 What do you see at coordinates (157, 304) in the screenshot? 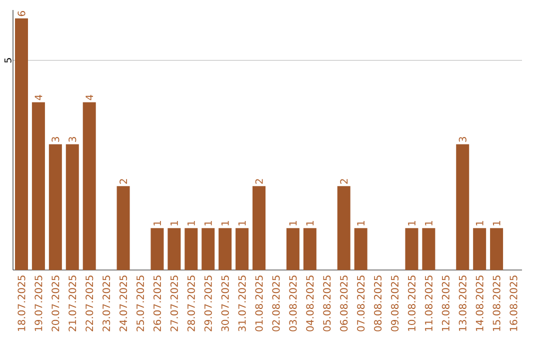
I see `x-tick-label: 26.07.2025` at bounding box center [157, 304].